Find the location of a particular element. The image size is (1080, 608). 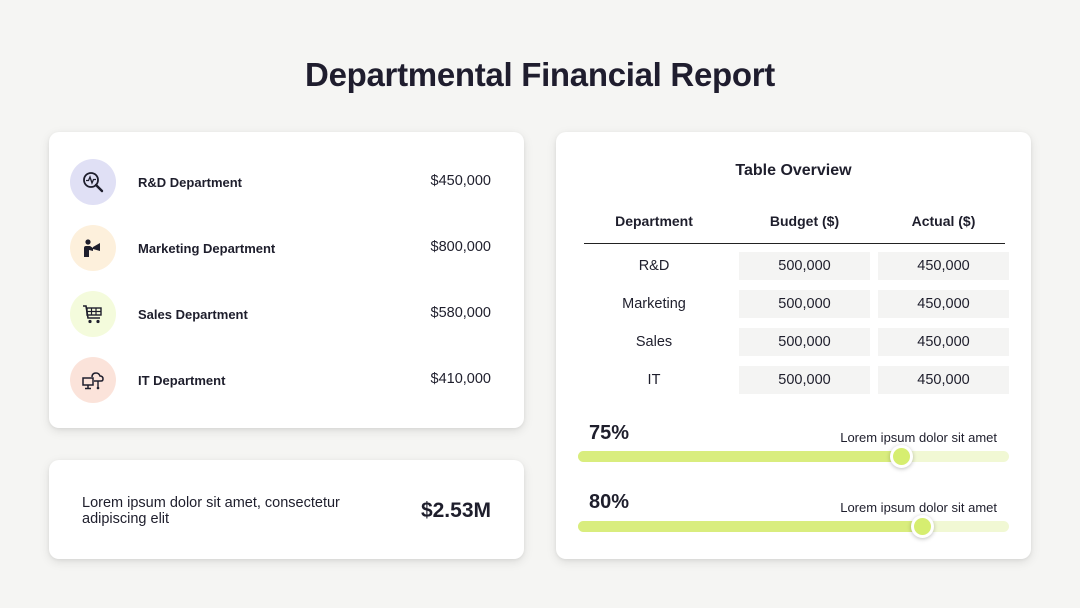

department-amount: $410,000 is located at coordinates (460, 379).